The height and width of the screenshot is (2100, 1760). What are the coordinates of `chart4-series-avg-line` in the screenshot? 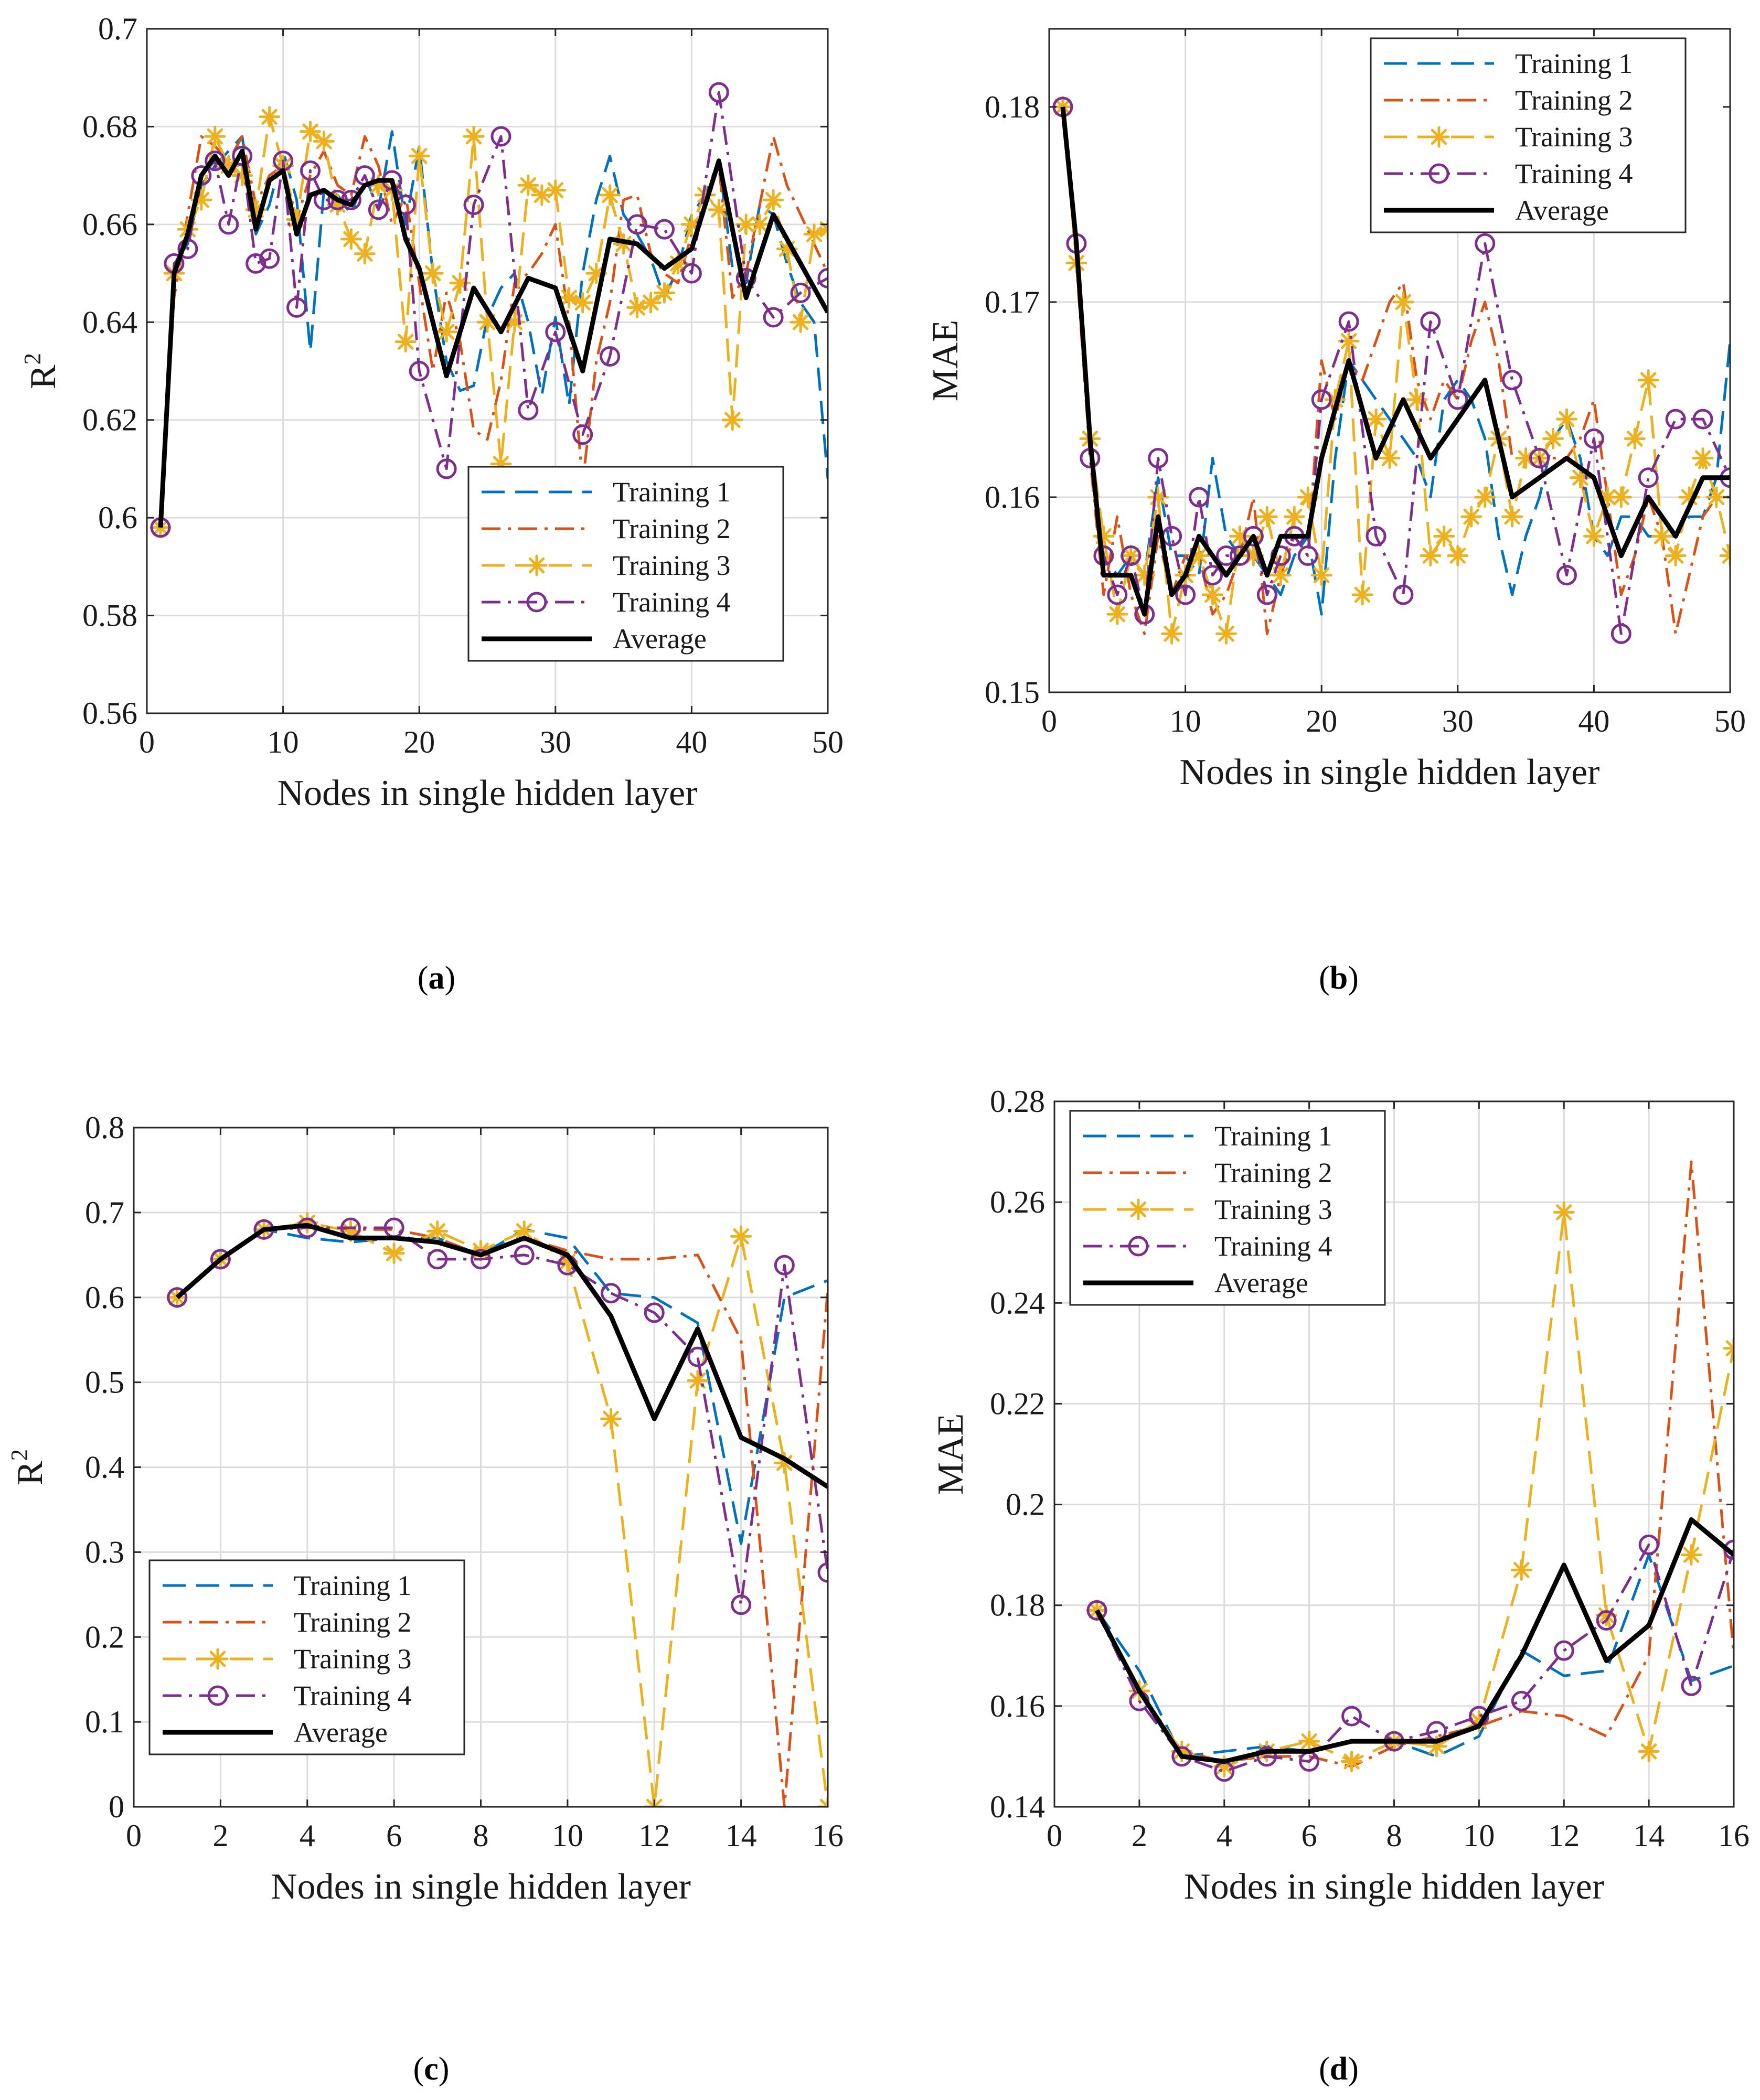 It's located at (1414, 1640).